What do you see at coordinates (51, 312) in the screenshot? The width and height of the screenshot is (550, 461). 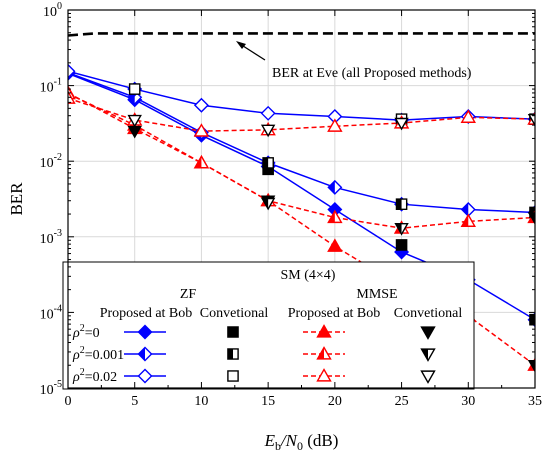 I see `y-tick-label: 10⁻⁴` at bounding box center [51, 312].